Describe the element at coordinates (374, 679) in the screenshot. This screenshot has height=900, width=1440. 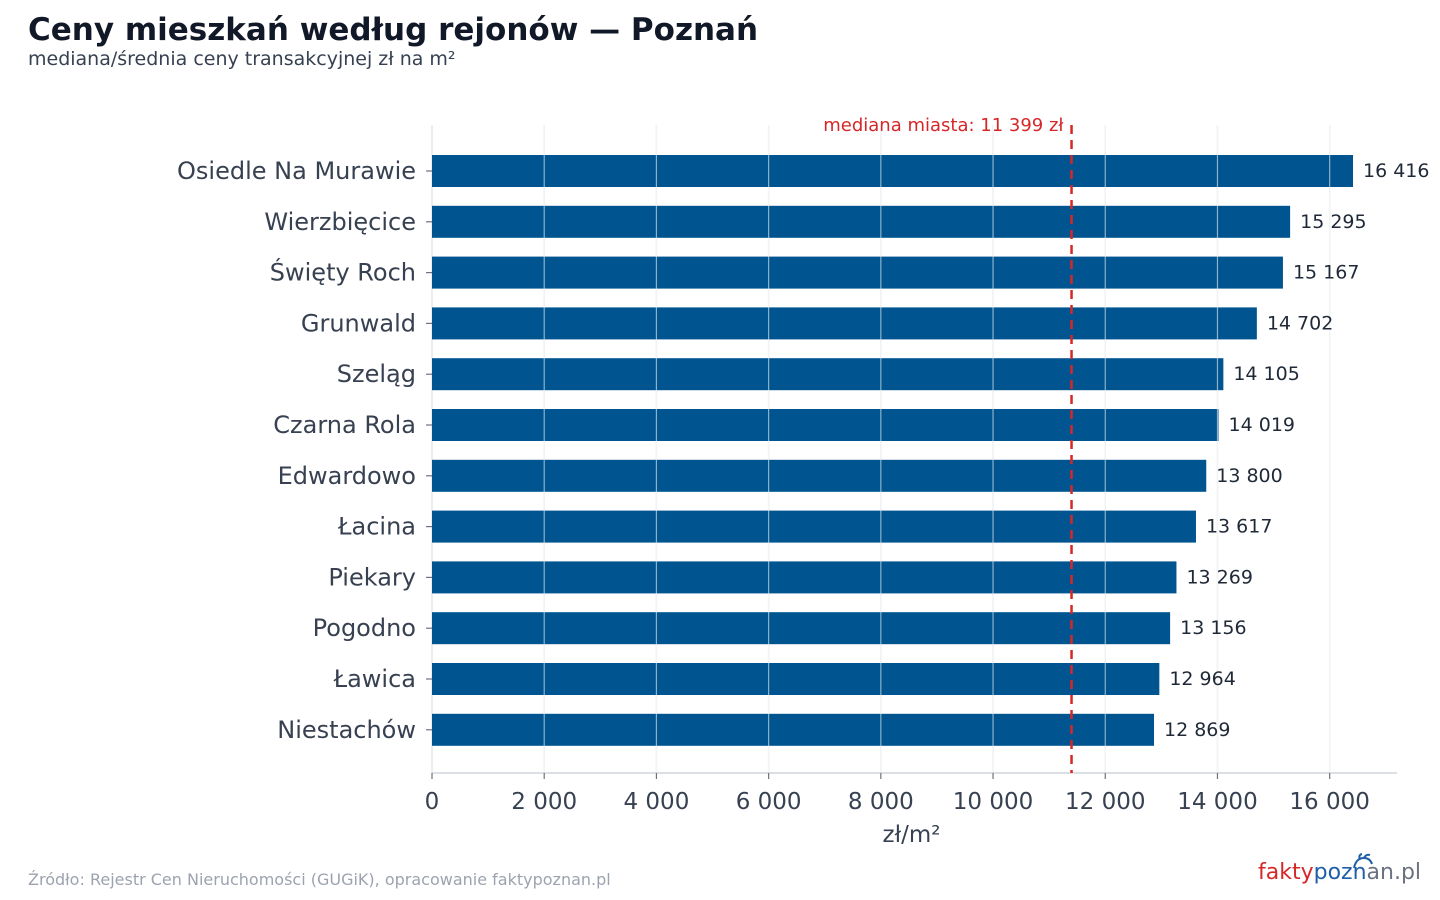
I see `category-label: Ławica` at that location.